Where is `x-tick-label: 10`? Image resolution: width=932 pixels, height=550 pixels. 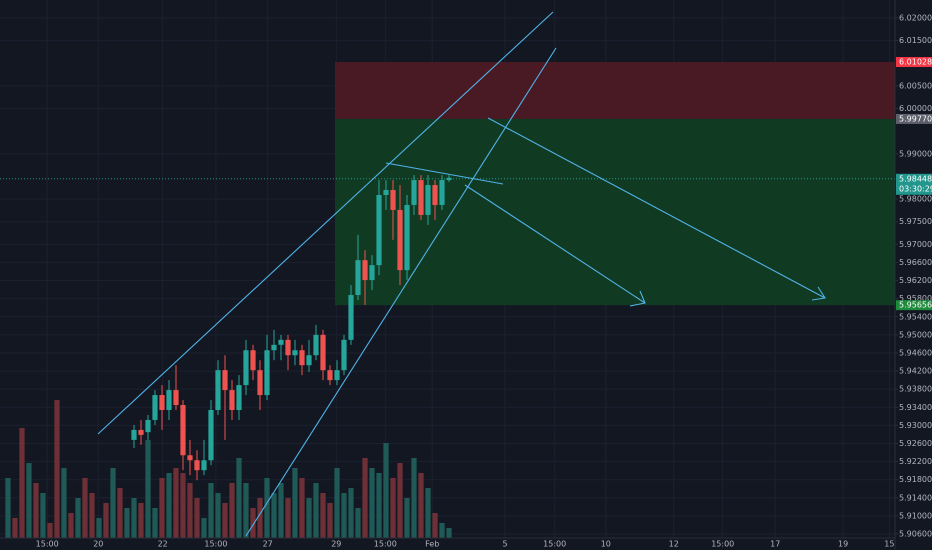 x-tick-label: 10 is located at coordinates (606, 544).